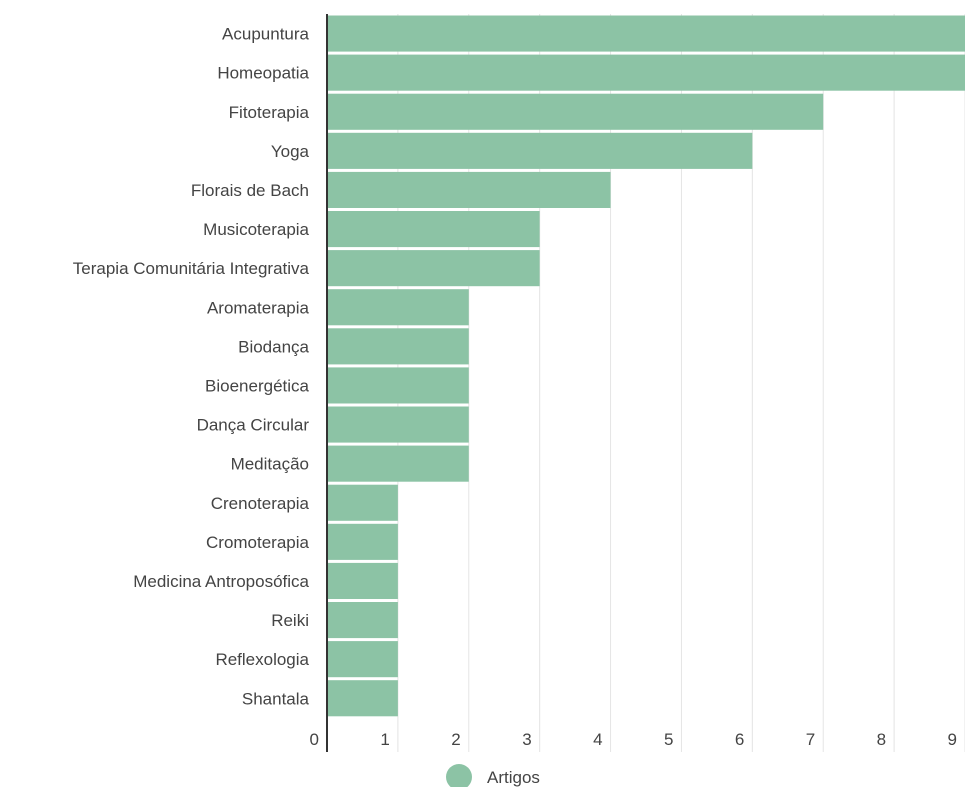  Describe the element at coordinates (270, 464) in the screenshot. I see `category-label: Meditação` at that location.